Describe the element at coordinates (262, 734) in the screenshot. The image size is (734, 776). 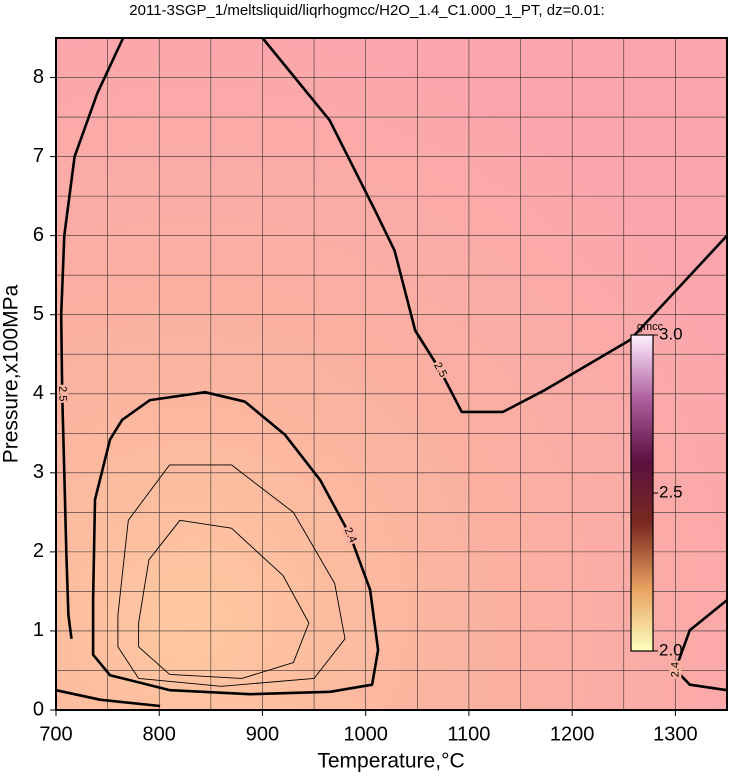
I see `x-tick-label: 900` at that location.